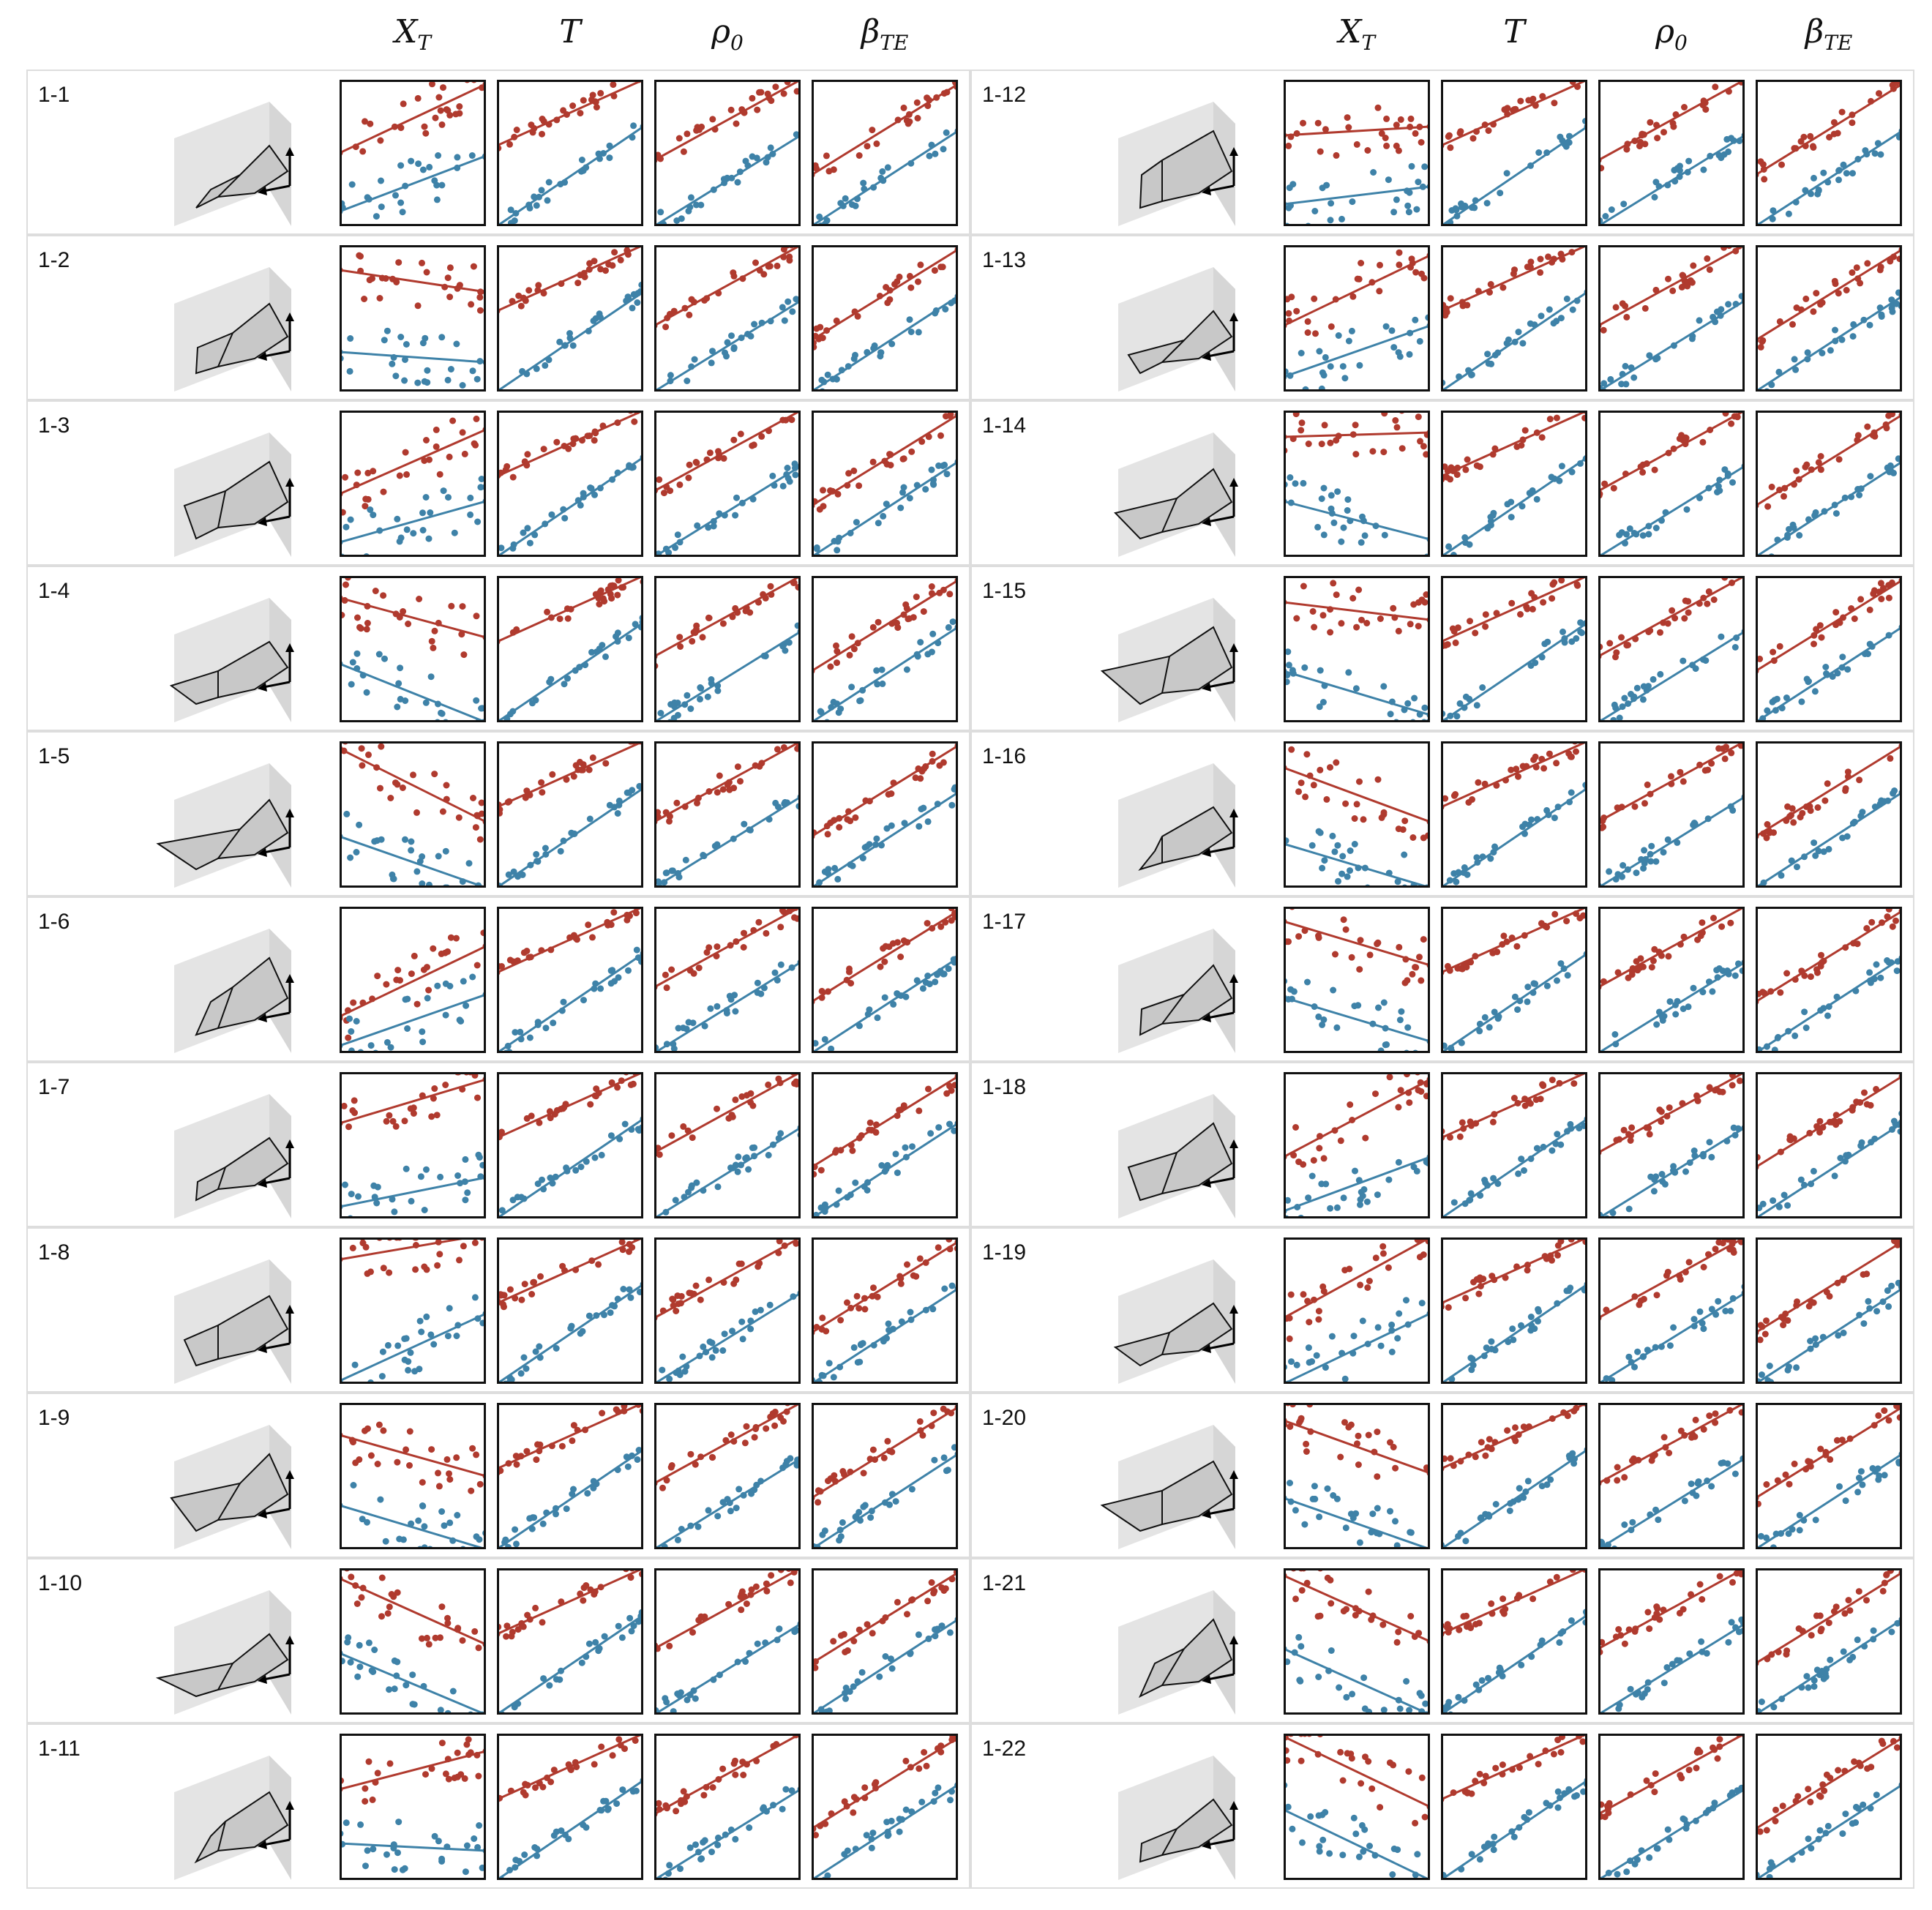 This screenshot has width=1932, height=1910. I want to click on wing-kink-line, so click(1173, 351).